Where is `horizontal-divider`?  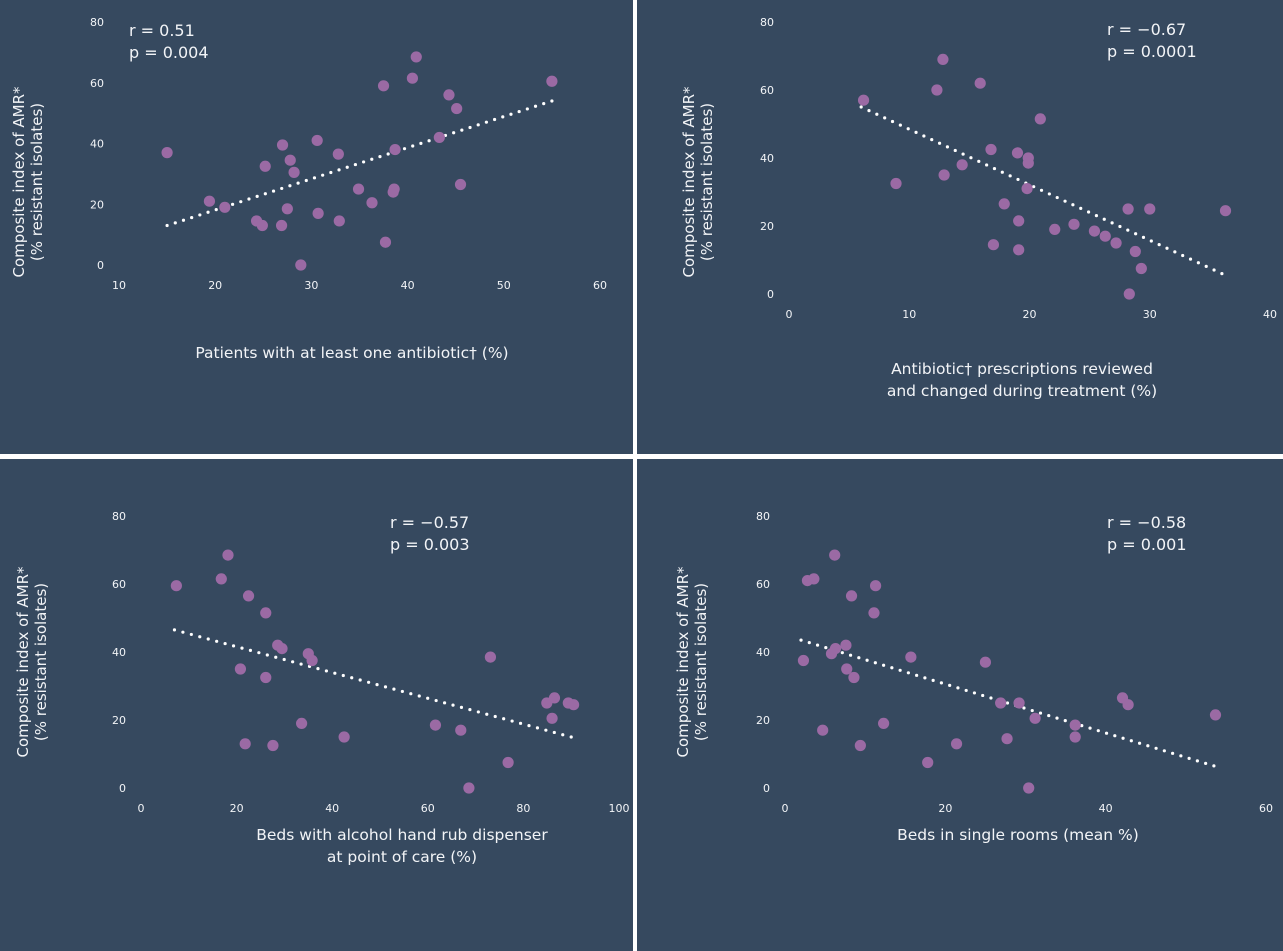 horizontal-divider is located at coordinates (641, 456).